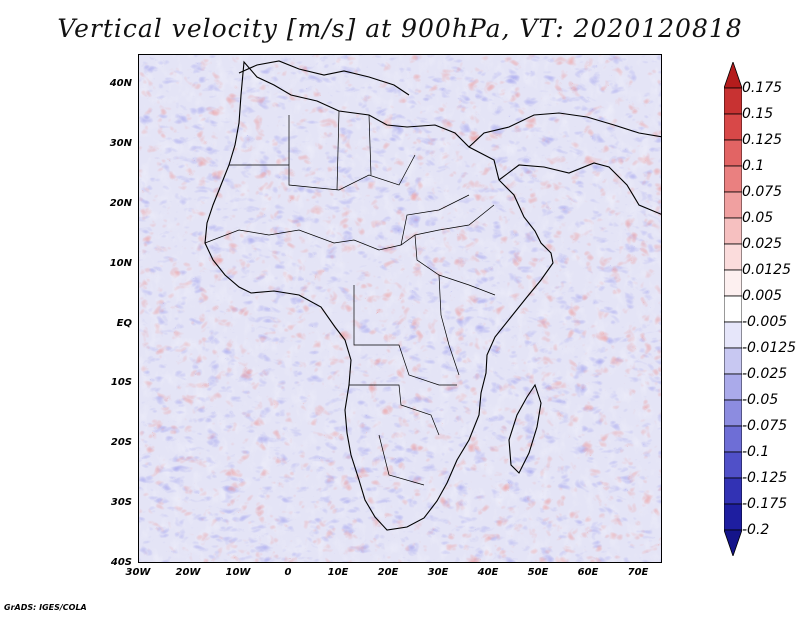  I want to click on lon-label-70e: 70E, so click(638, 572).